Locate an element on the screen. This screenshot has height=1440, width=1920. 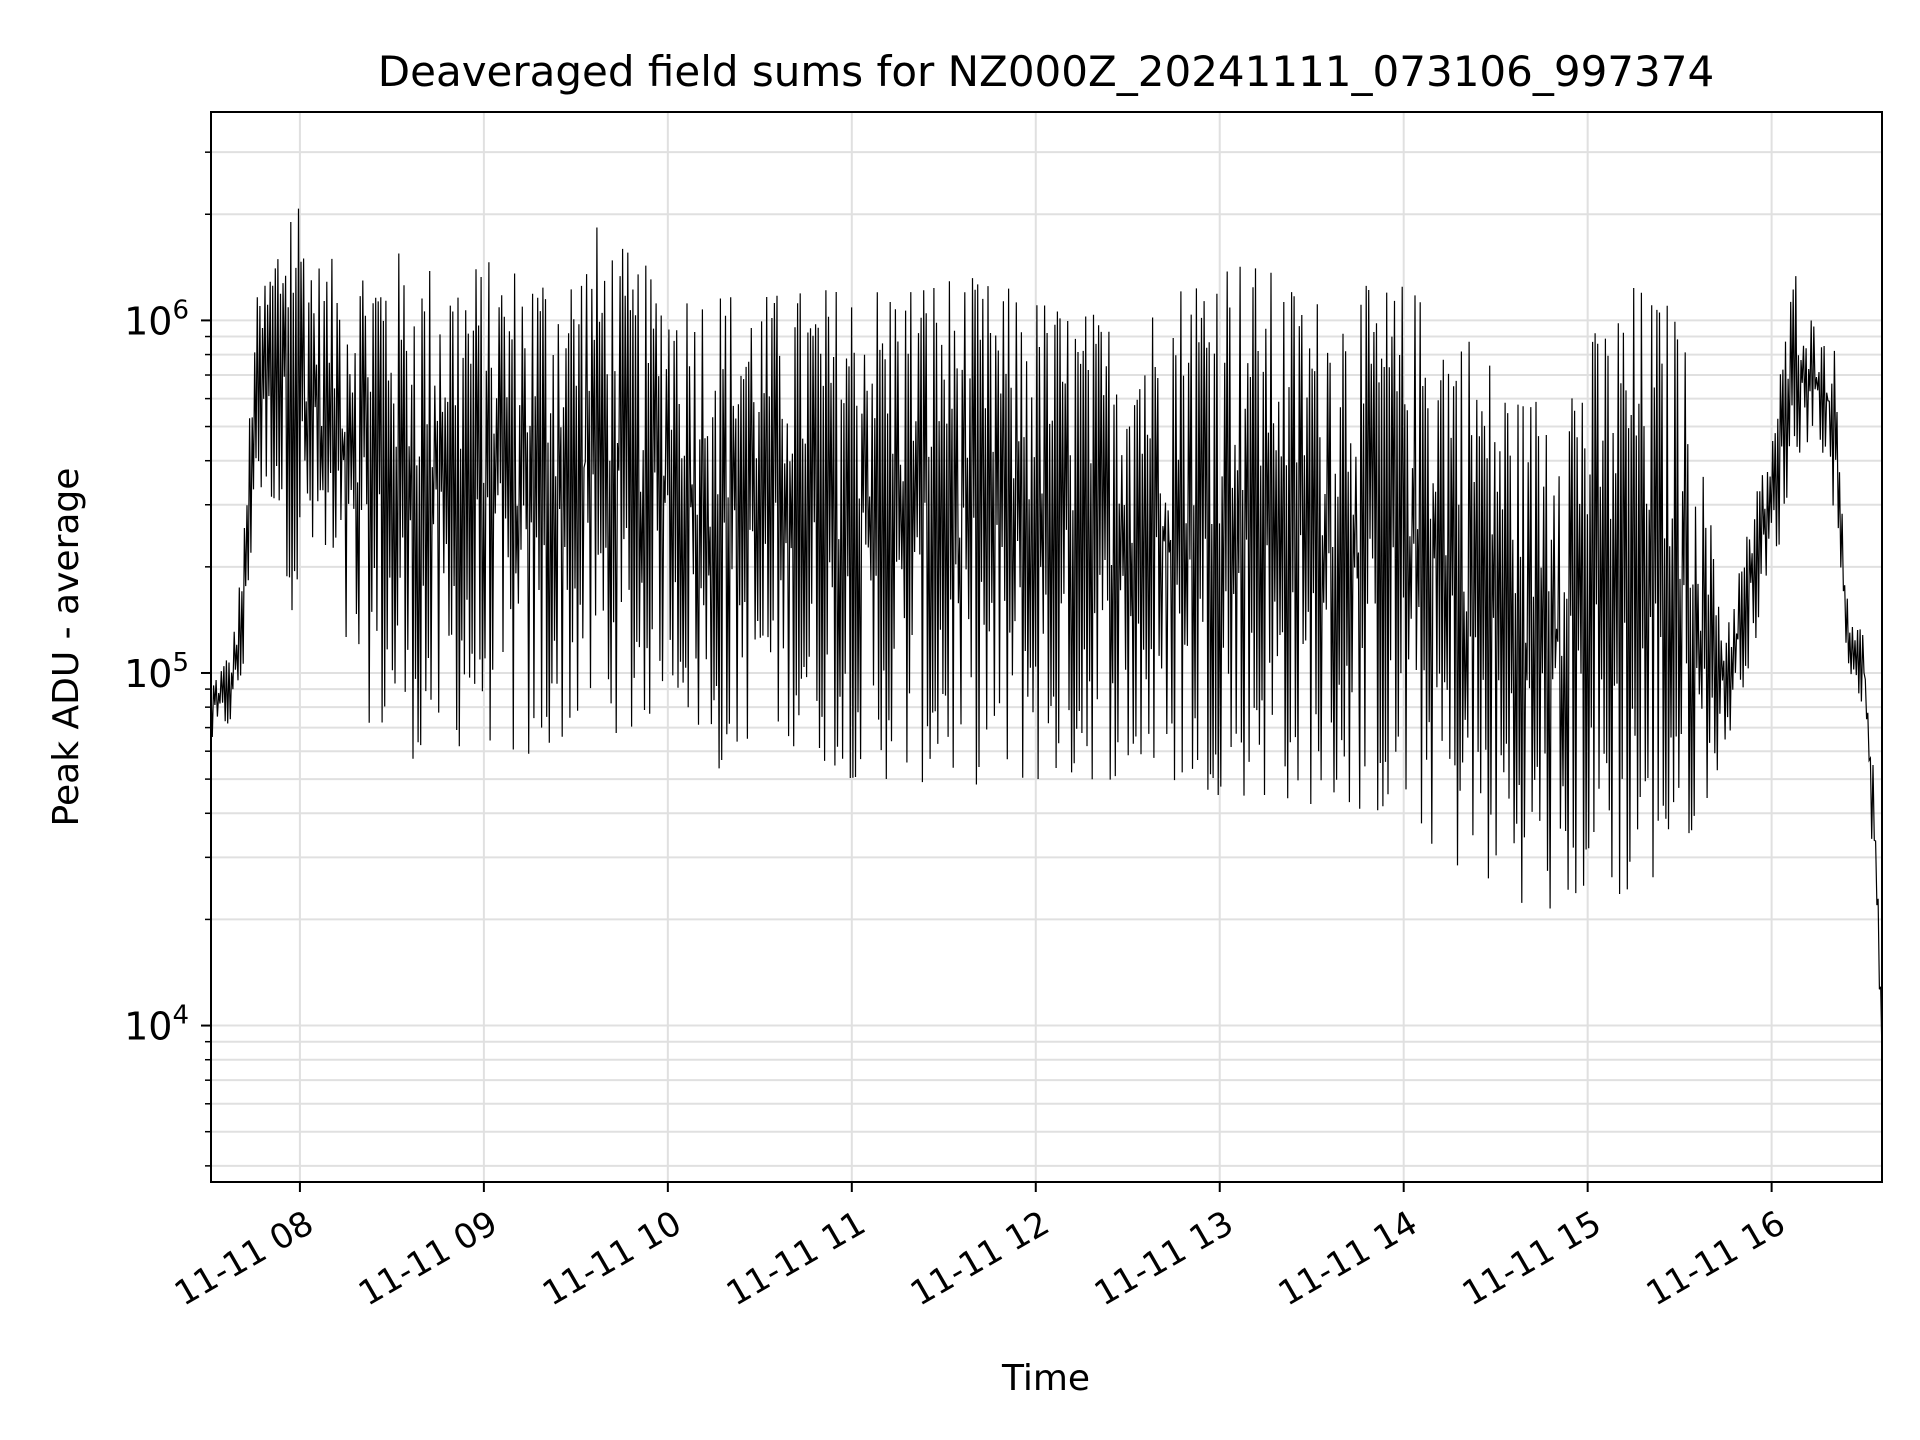
x-axis-label: Time is located at coordinates (1045, 1378).